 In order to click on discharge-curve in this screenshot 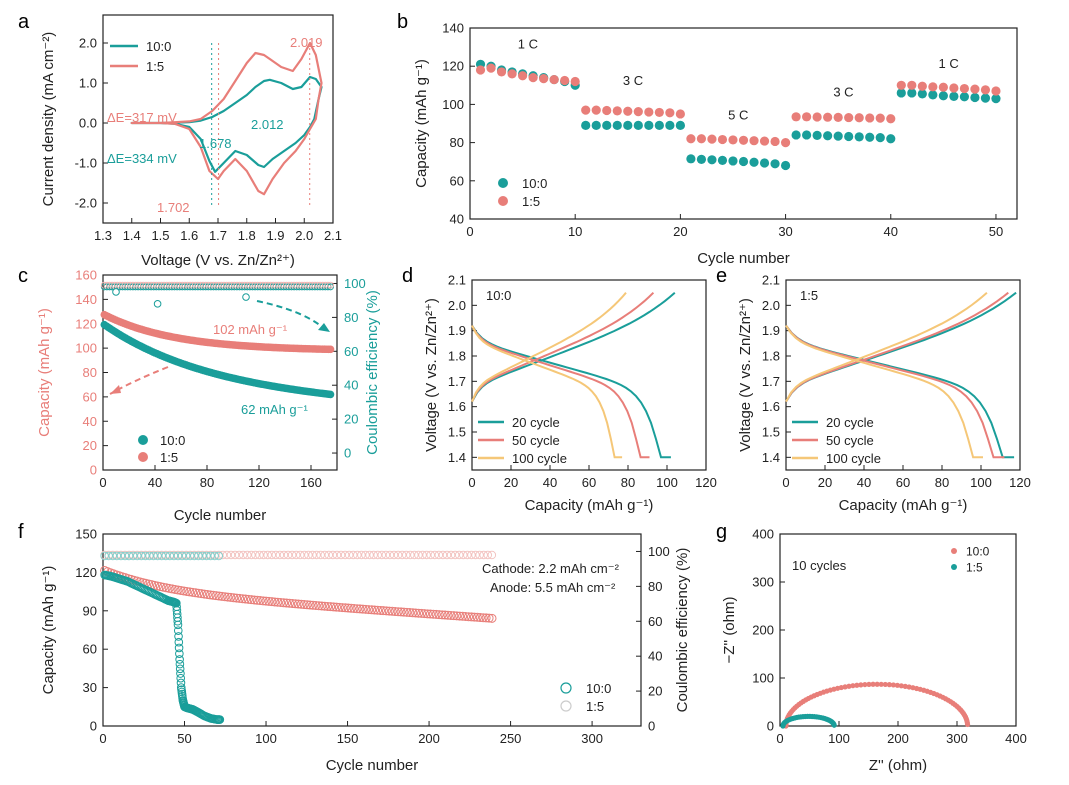, I will do `click(884, 392)`.